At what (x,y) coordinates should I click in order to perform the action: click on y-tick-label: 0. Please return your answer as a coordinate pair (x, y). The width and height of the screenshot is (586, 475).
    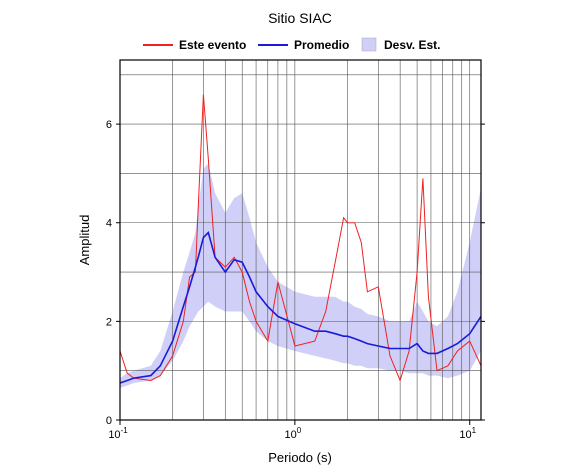
    Looking at the image, I should click on (109, 421).